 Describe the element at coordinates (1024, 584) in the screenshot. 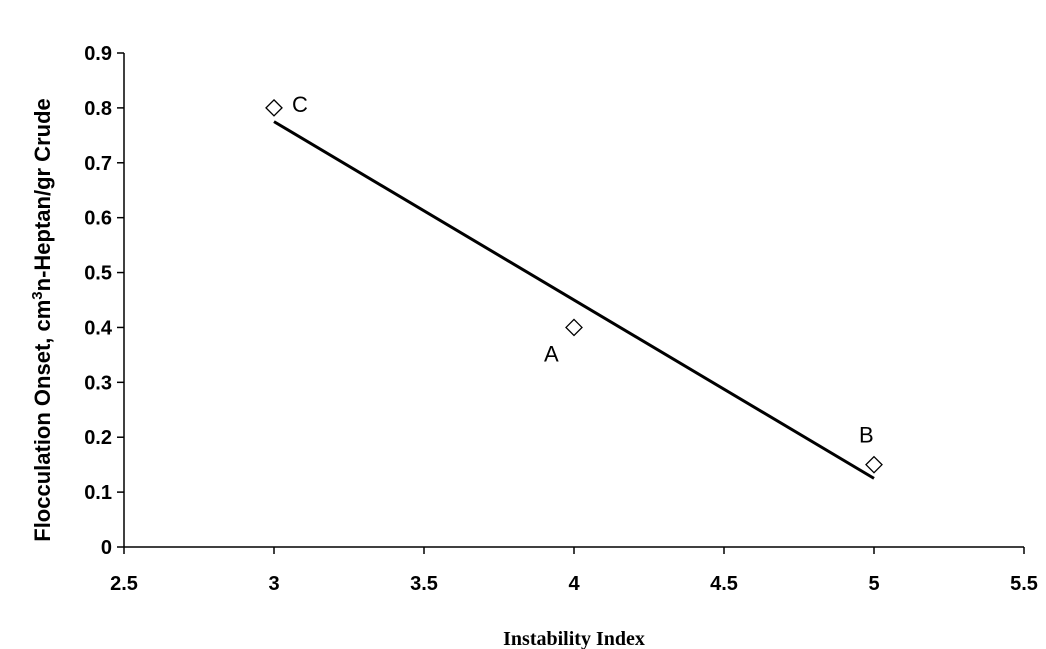

I see `x-tick-label: 5.5` at that location.